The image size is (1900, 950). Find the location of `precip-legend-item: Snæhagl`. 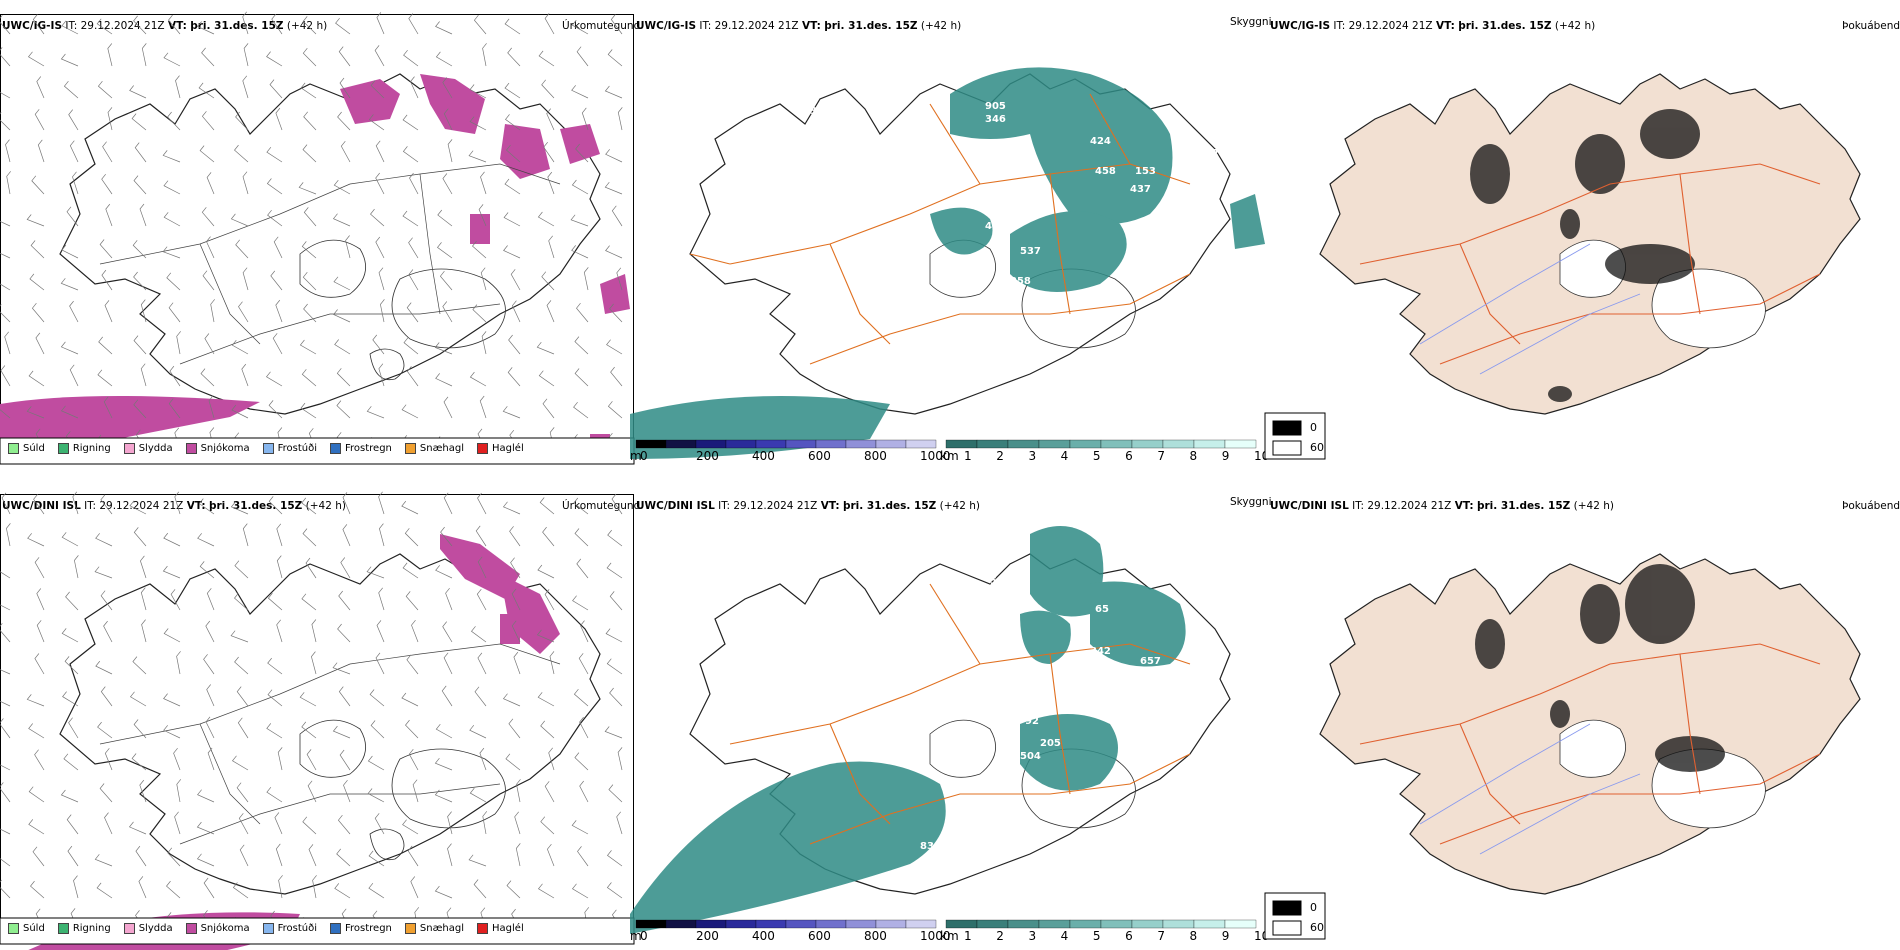

precip-legend-item: Snæhagl is located at coordinates (434, 928).